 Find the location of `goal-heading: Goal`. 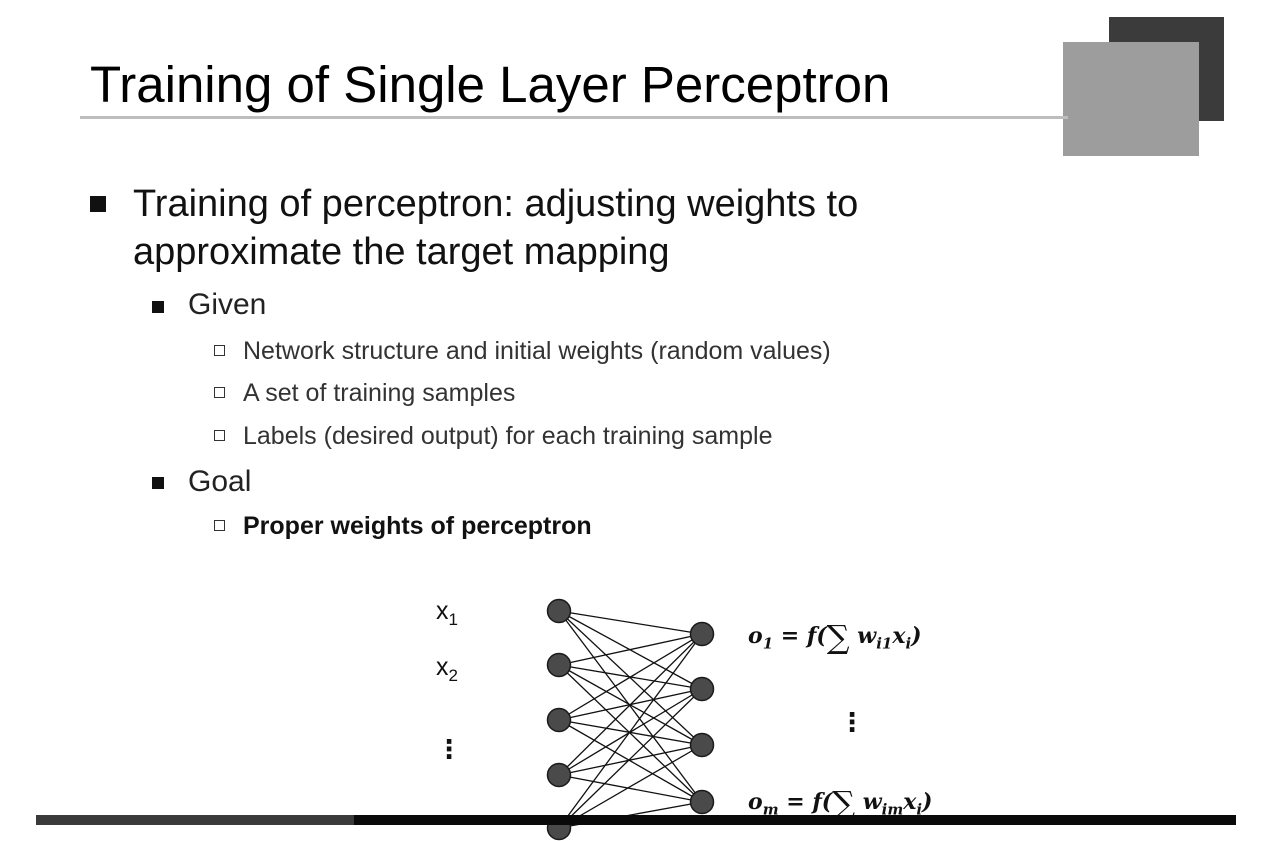

goal-heading: Goal is located at coordinates (220, 481).